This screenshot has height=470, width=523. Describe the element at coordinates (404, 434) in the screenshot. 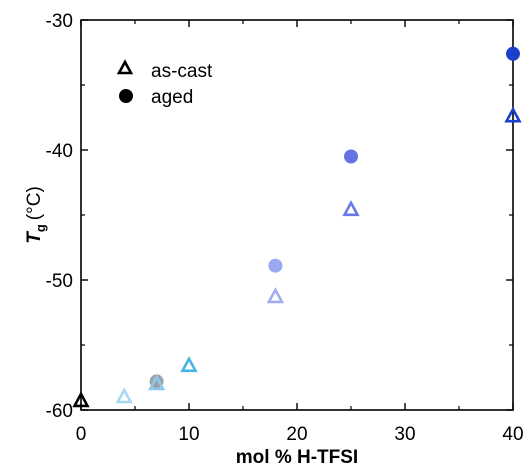

I see `x-tick-label: 30` at that location.